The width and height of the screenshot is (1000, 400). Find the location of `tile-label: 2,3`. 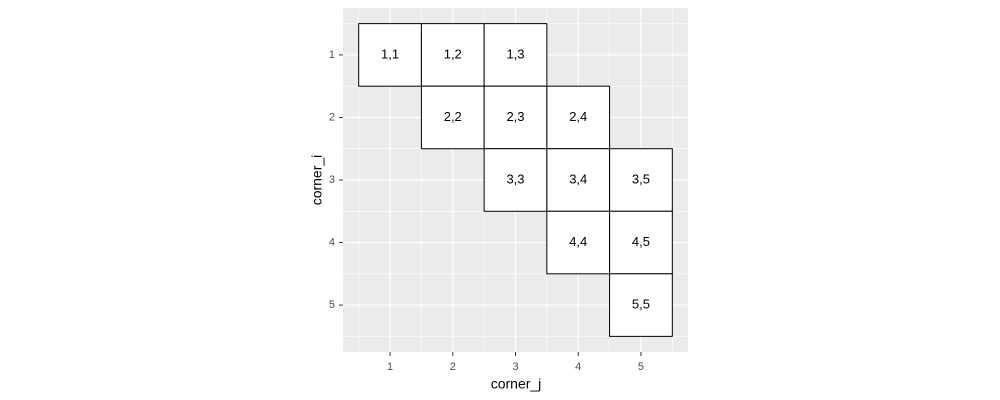

tile-label: 2,3 is located at coordinates (515, 116).